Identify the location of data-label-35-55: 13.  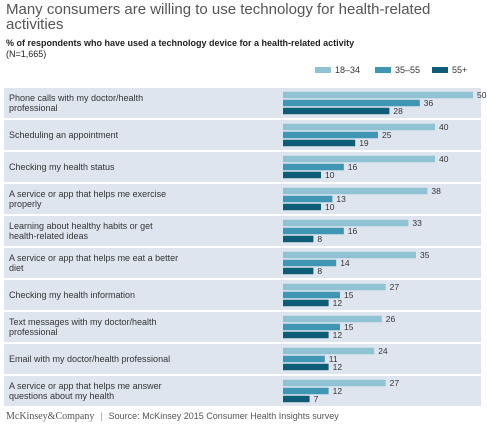
(341, 199).